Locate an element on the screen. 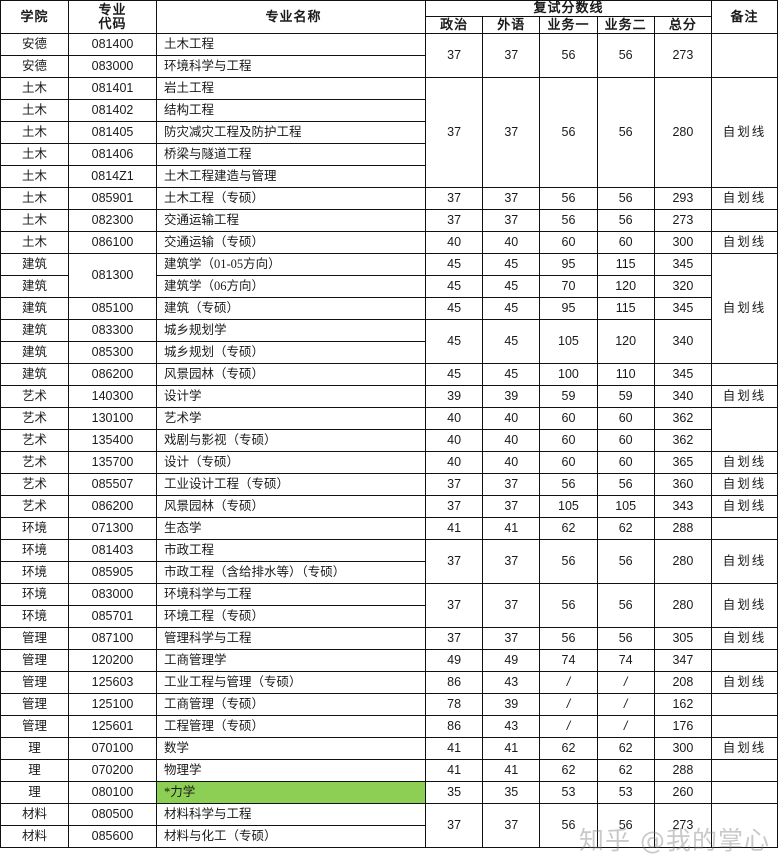  cell-foreign-language: 43 is located at coordinates (511, 726).